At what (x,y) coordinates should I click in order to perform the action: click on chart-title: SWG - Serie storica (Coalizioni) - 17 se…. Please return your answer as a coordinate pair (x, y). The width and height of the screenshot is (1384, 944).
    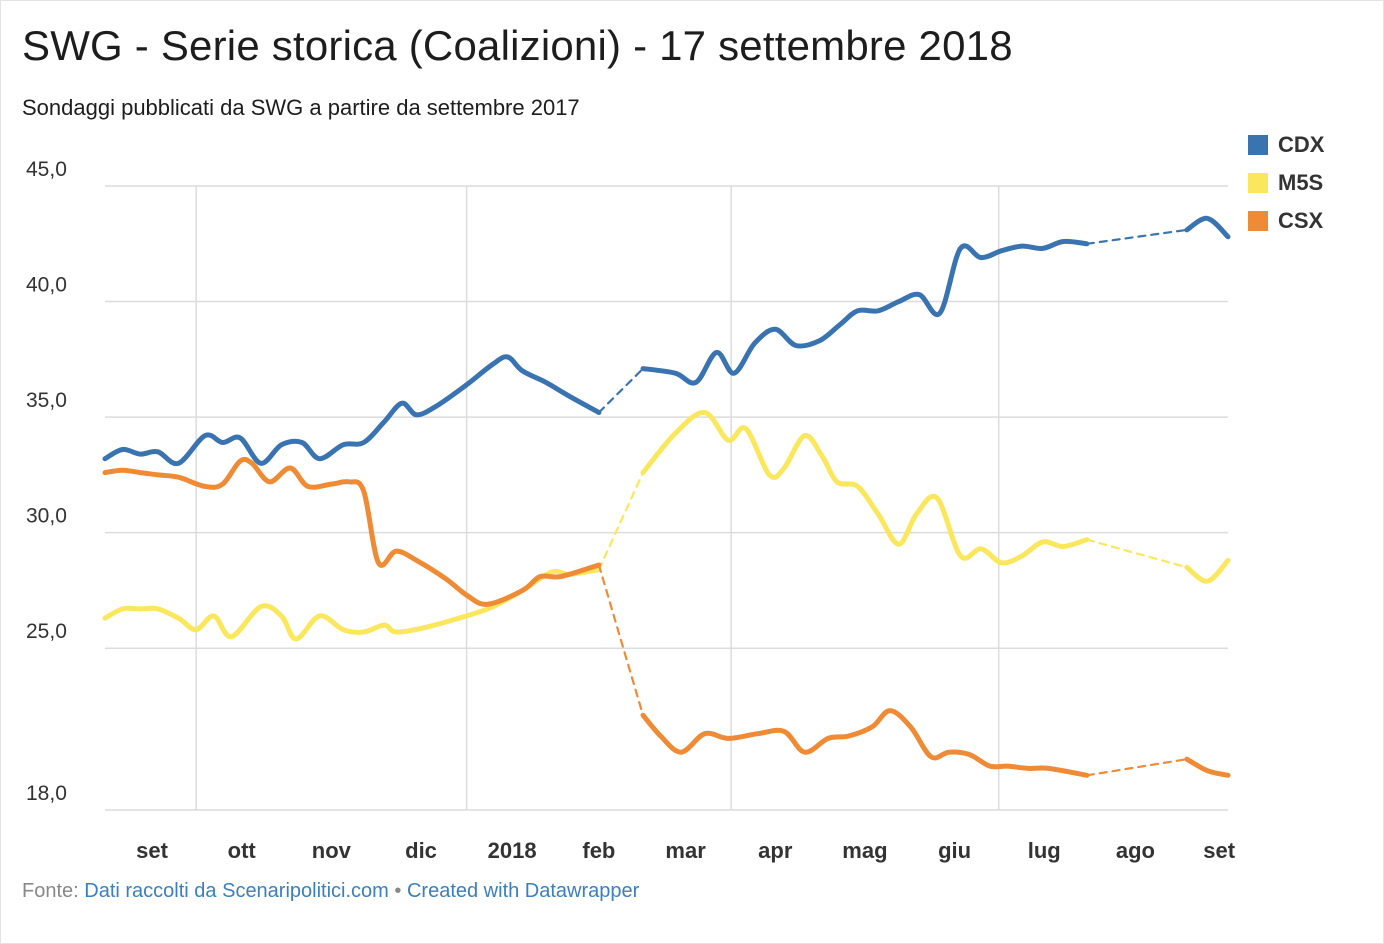
    Looking at the image, I should click on (517, 45).